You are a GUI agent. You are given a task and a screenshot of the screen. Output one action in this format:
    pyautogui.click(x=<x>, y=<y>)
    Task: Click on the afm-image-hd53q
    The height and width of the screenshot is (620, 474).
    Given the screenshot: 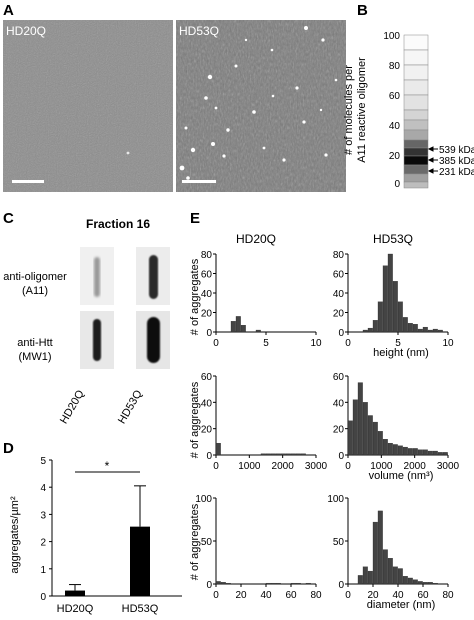 What is the action you would take?
    pyautogui.click(x=261, y=106)
    